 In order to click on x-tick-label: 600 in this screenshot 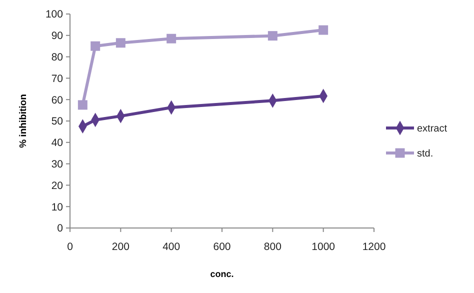, I will do `click(222, 247)`.